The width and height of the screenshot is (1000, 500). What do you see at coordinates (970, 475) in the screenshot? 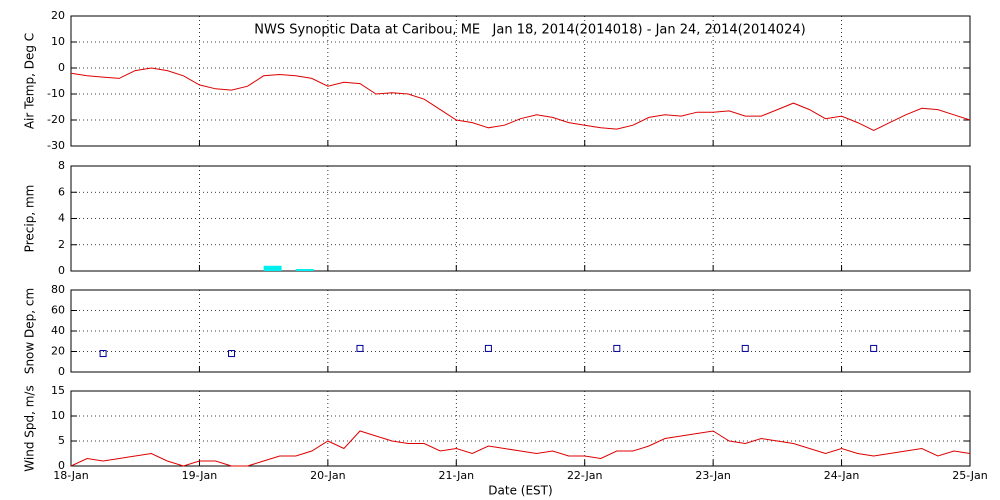
I see `x-tick-label: 25-Jan` at bounding box center [970, 475].